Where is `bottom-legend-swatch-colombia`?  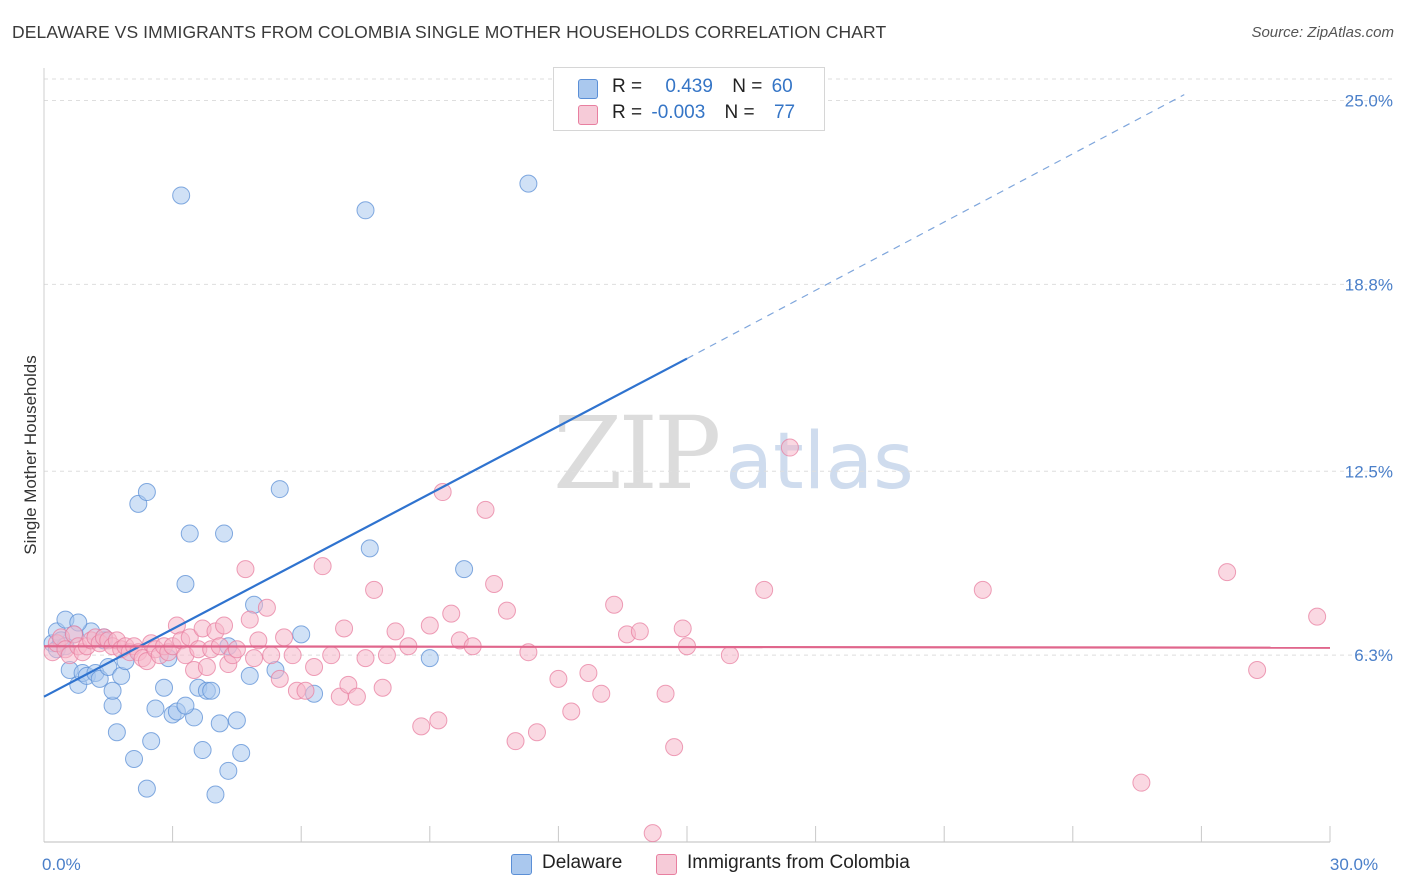 bottom-legend-swatch-colombia is located at coordinates (666, 864).